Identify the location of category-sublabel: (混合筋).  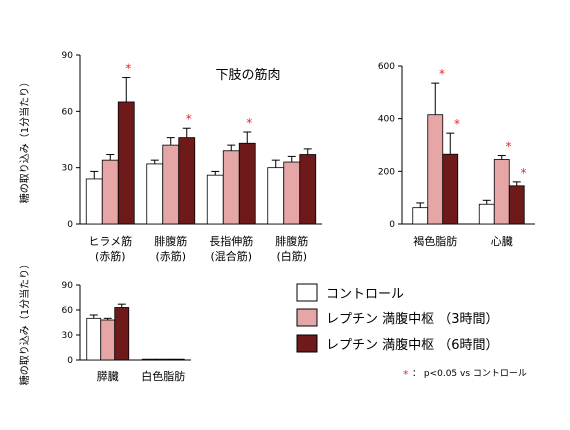
(231, 256).